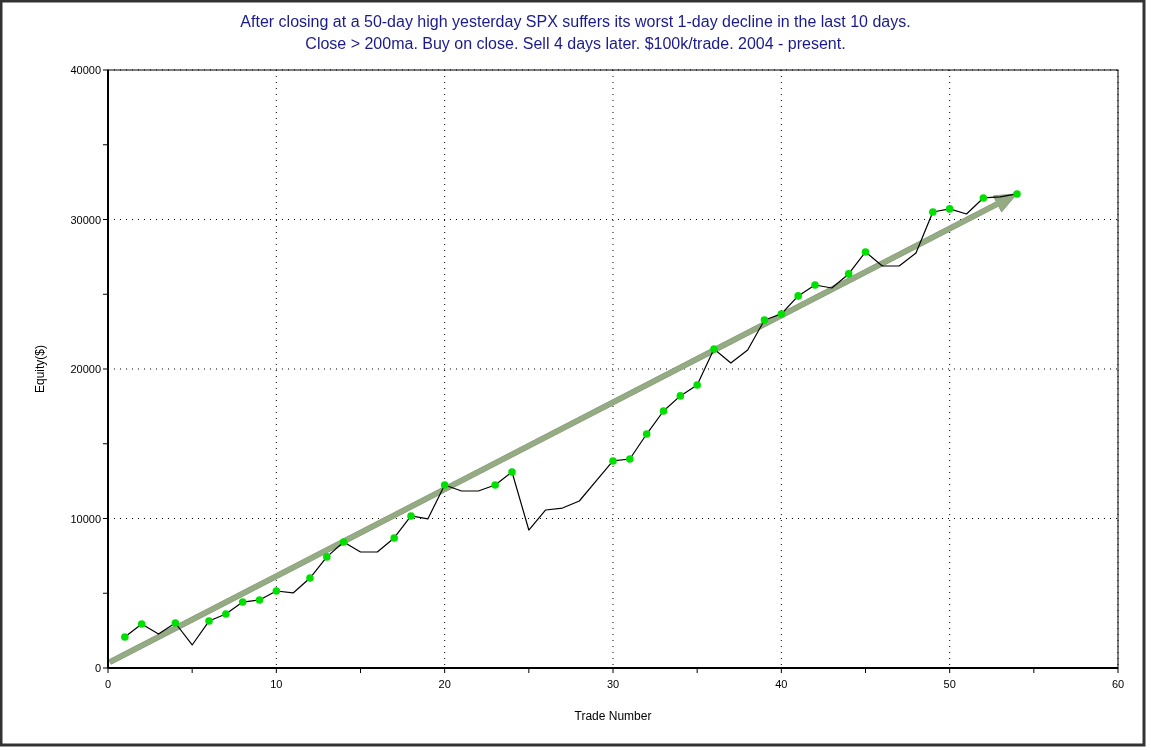  What do you see at coordinates (575, 43) in the screenshot?
I see `chart-subtitle: Close > 200ma. Buy on close. Sell 4 days later. $100k/trade. 2004 - present.` at bounding box center [575, 43].